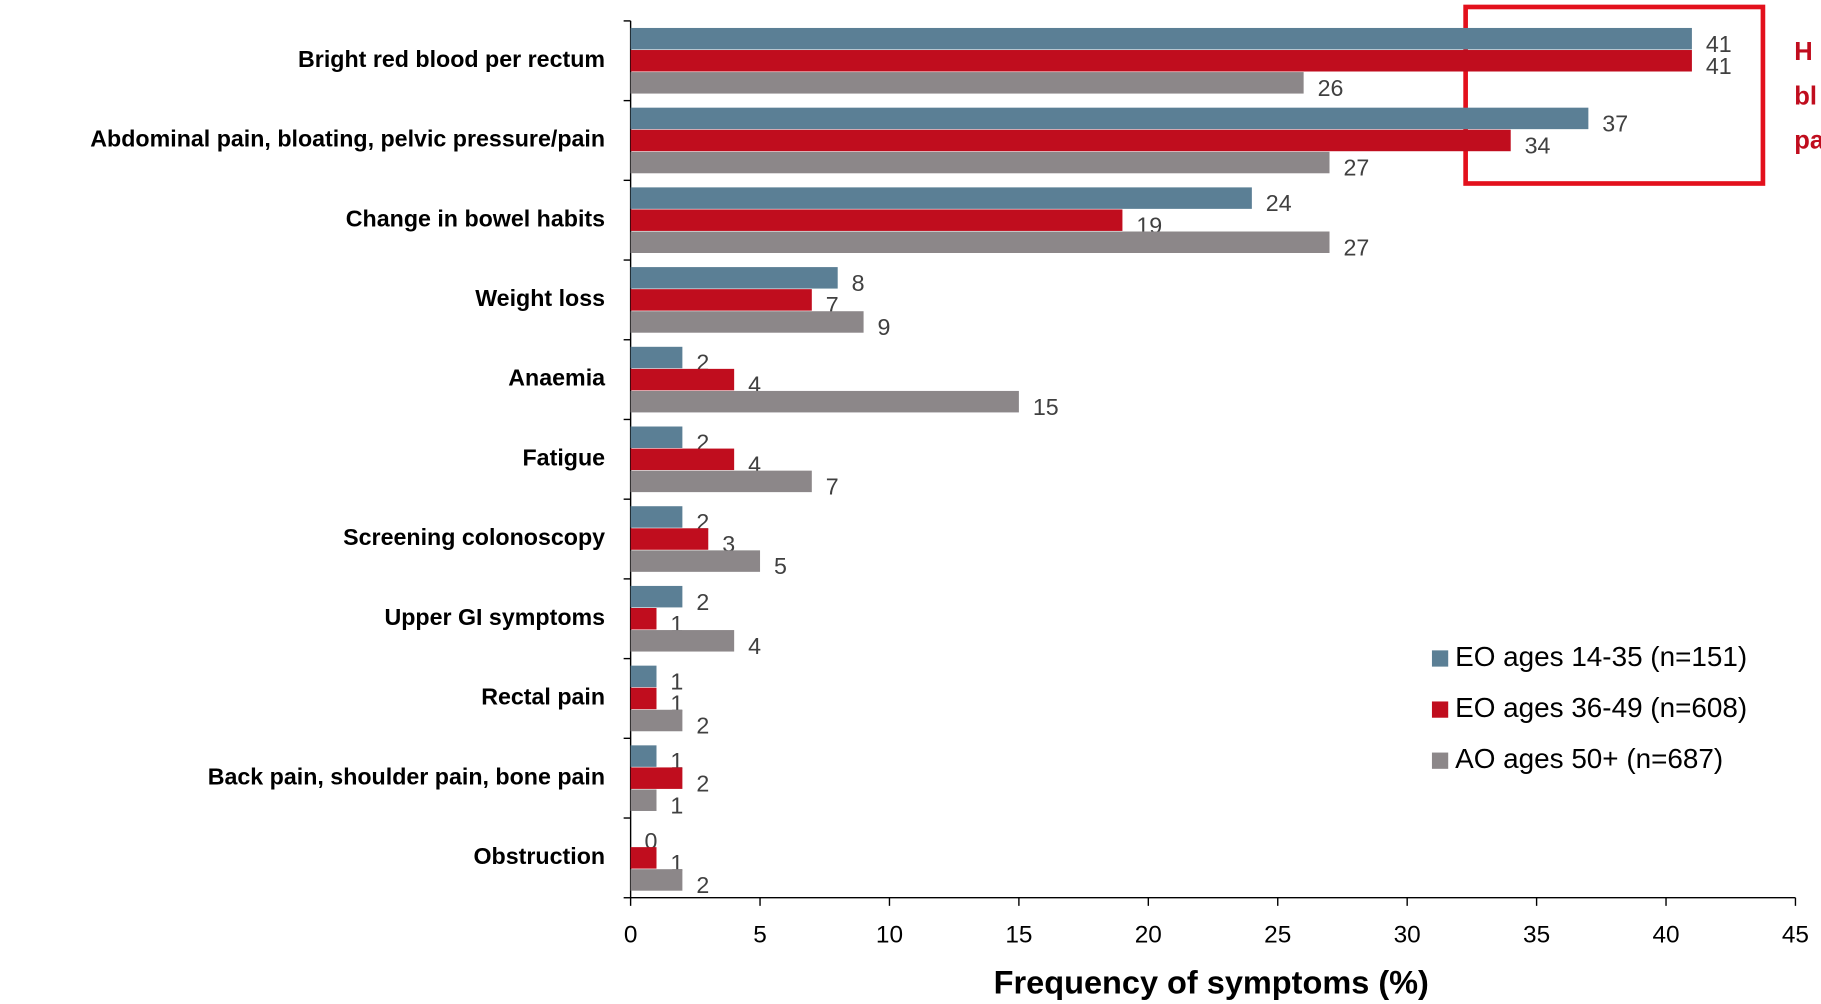 This screenshot has height=1004, width=1821. I want to click on y-tick-label: Upper GI symptoms, so click(494, 617).